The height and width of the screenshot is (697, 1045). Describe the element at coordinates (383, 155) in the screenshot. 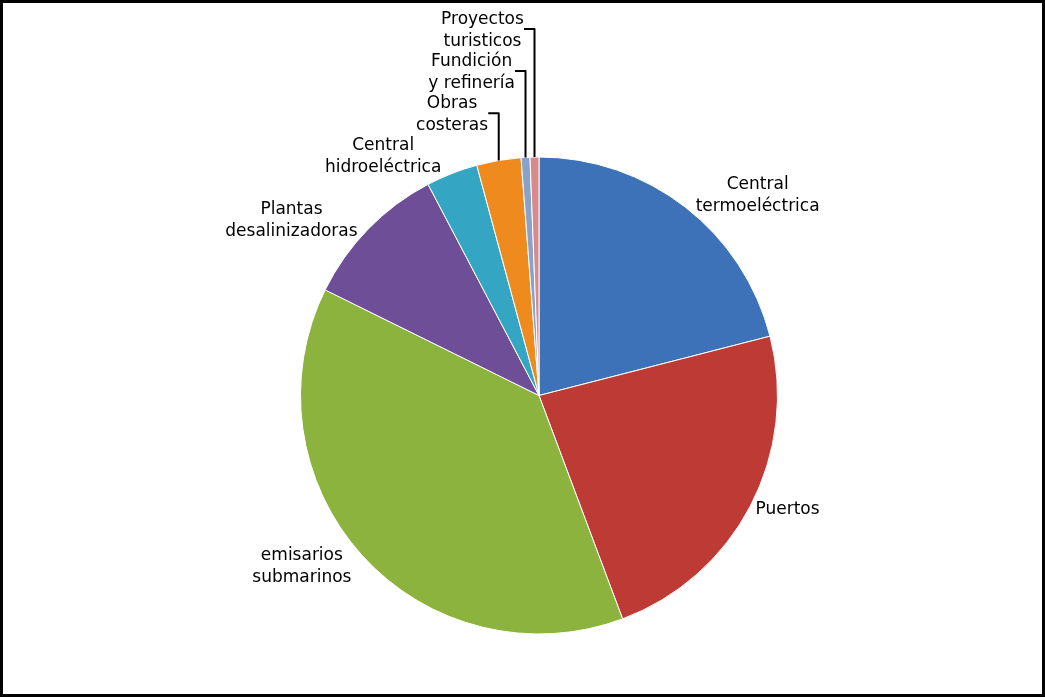

I see `slice-label: Central hidroeléctrica` at that location.